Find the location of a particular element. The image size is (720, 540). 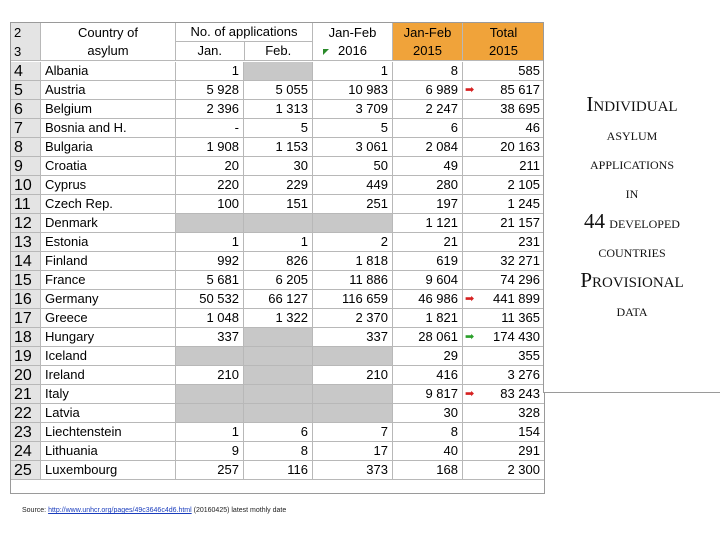

jan-cell: 20 is located at coordinates (210, 166).